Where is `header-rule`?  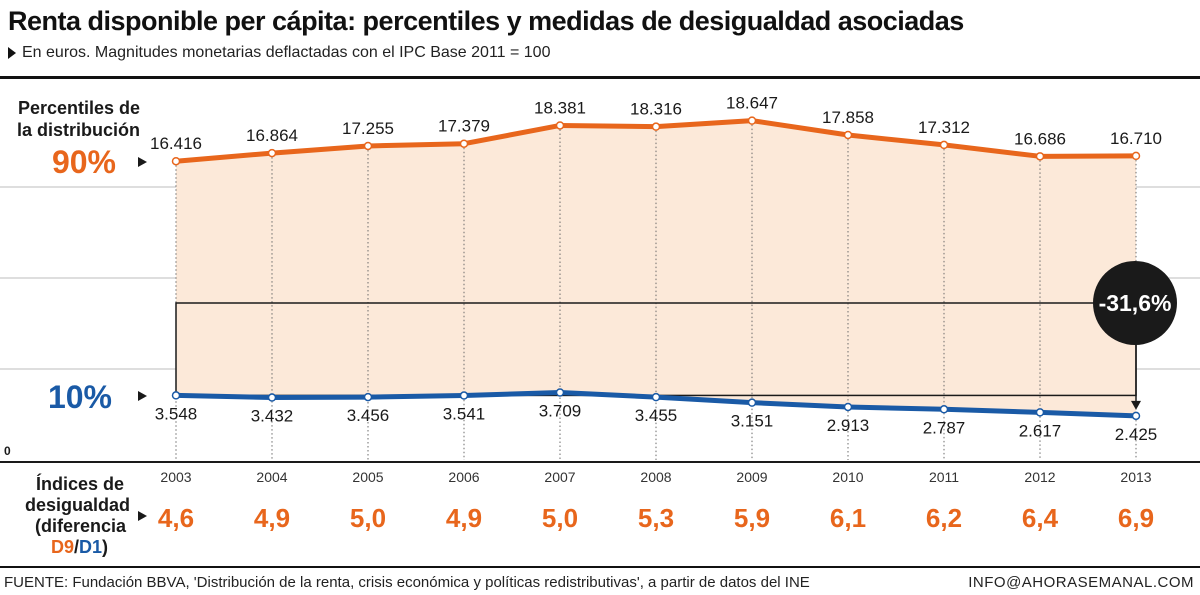
header-rule is located at coordinates (600, 77).